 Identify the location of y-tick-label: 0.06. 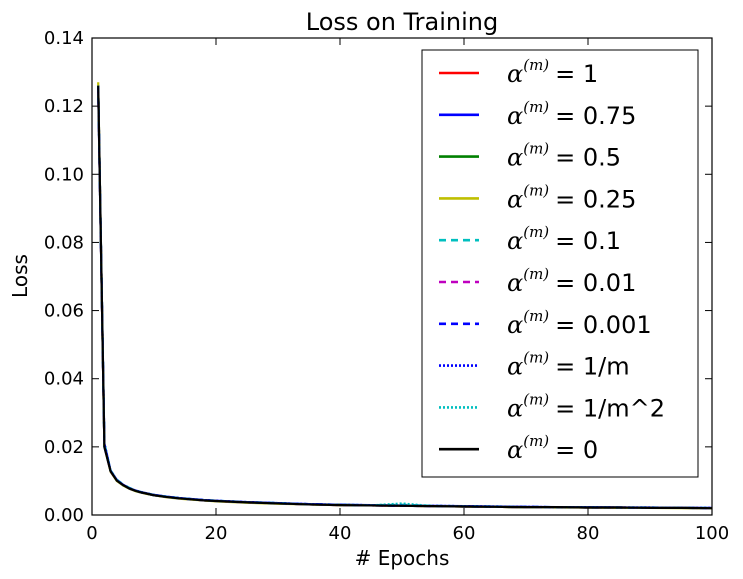
(64, 311).